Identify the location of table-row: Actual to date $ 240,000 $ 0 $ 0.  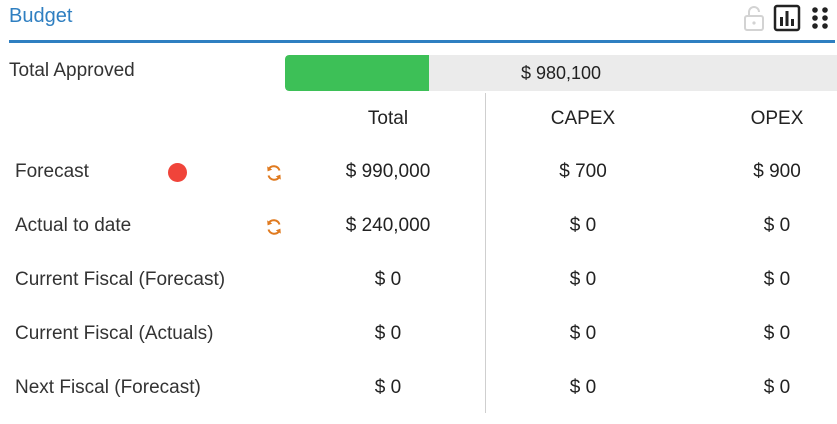
(418, 227).